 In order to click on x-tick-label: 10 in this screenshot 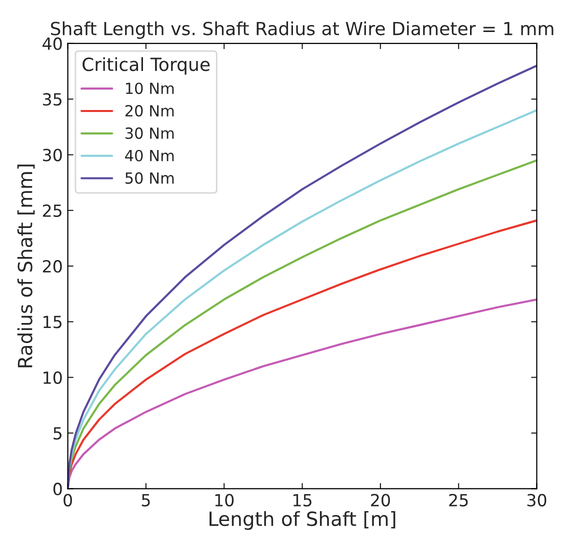, I will do `click(224, 500)`.